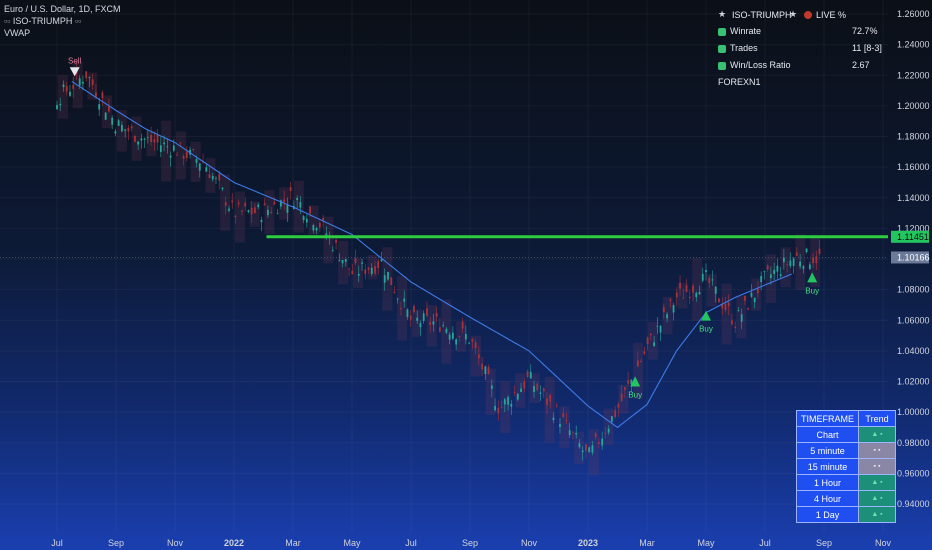 This screenshot has height=550, width=932. What do you see at coordinates (846, 418) in the screenshot?
I see `table-header-row: TIMEFRAME Trend` at bounding box center [846, 418].